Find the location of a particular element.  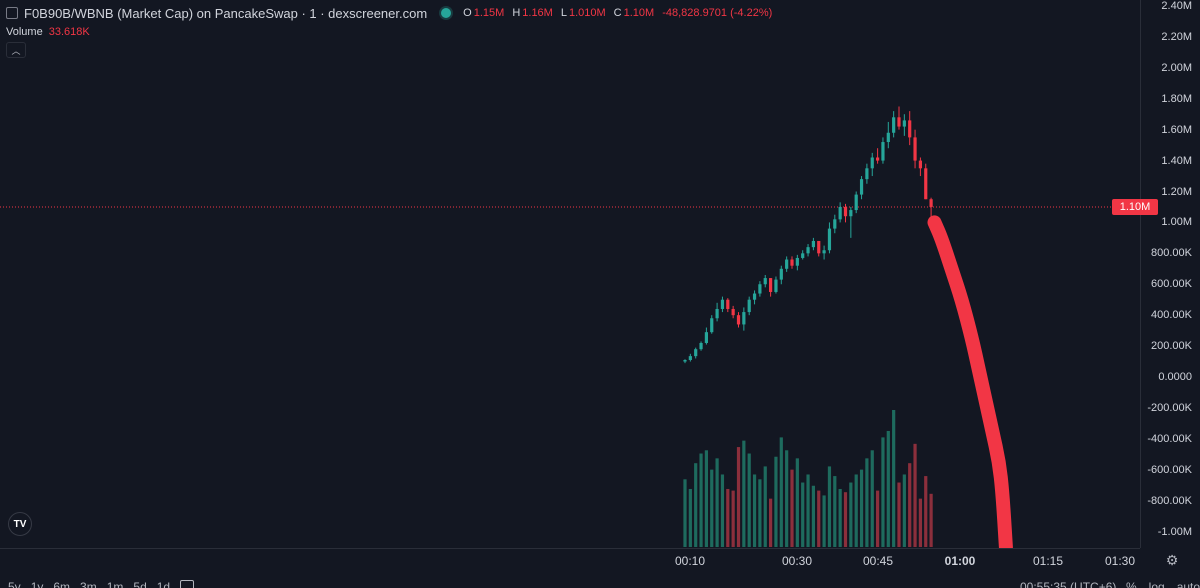

volume-bars is located at coordinates (808, 478).